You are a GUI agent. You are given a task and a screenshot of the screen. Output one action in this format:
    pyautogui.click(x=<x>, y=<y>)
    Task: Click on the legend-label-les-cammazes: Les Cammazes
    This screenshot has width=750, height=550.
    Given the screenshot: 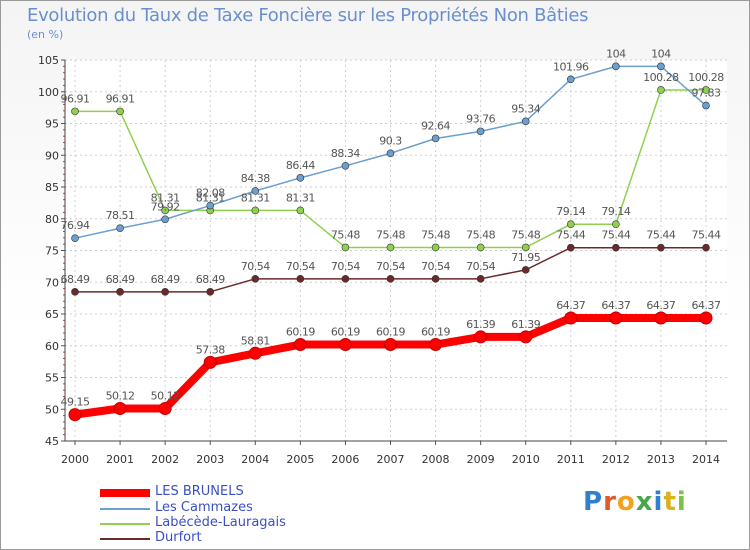 What is the action you would take?
    pyautogui.click(x=204, y=507)
    